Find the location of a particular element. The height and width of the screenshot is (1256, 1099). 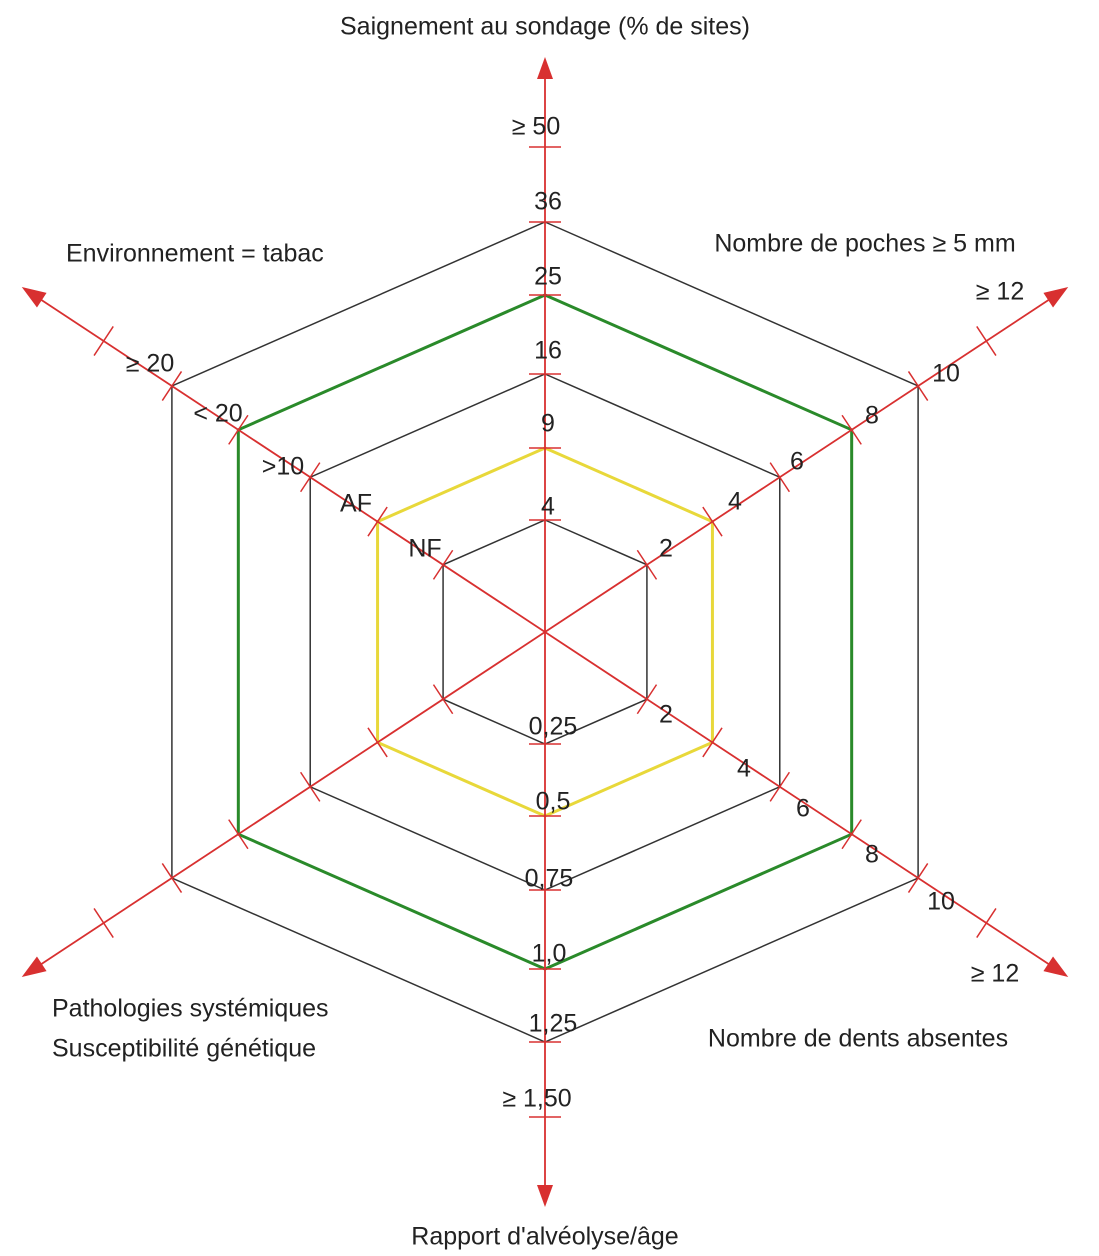

axis-name: Nombre de poches ≥ 5 mm is located at coordinates (864, 244).